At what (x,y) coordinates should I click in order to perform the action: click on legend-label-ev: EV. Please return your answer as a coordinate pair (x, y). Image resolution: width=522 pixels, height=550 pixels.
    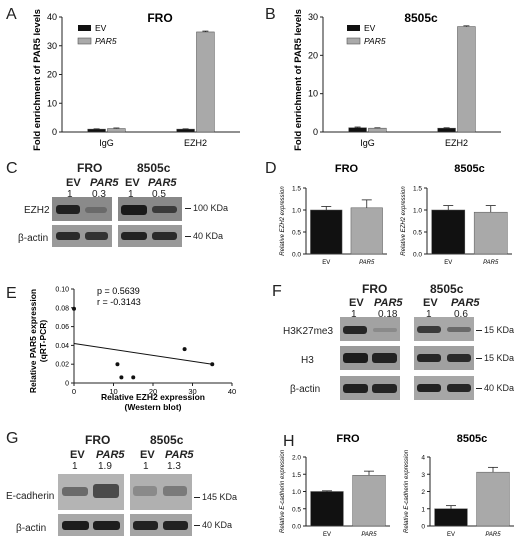
    Looking at the image, I should click on (101, 28).